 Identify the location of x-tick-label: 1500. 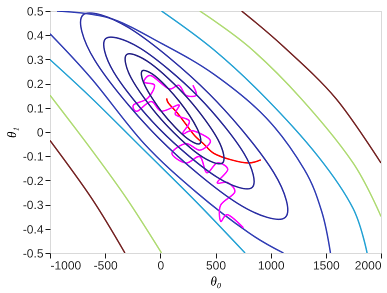
(326, 265).